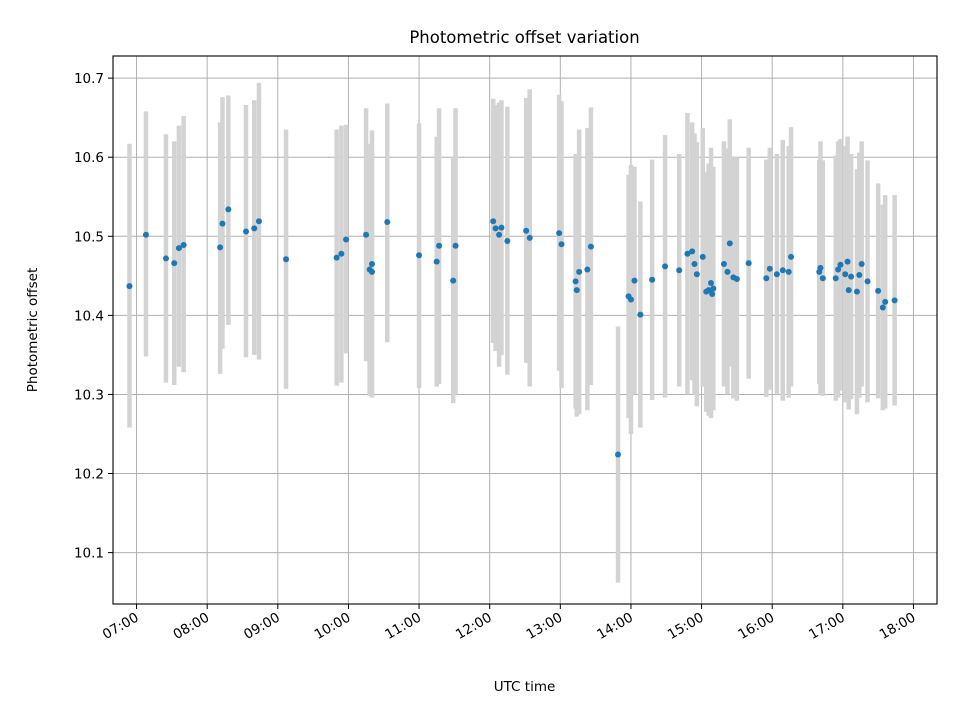 The width and height of the screenshot is (960, 720). What do you see at coordinates (545, 626) in the screenshot?
I see `x-tick-label: 13:00` at bounding box center [545, 626].